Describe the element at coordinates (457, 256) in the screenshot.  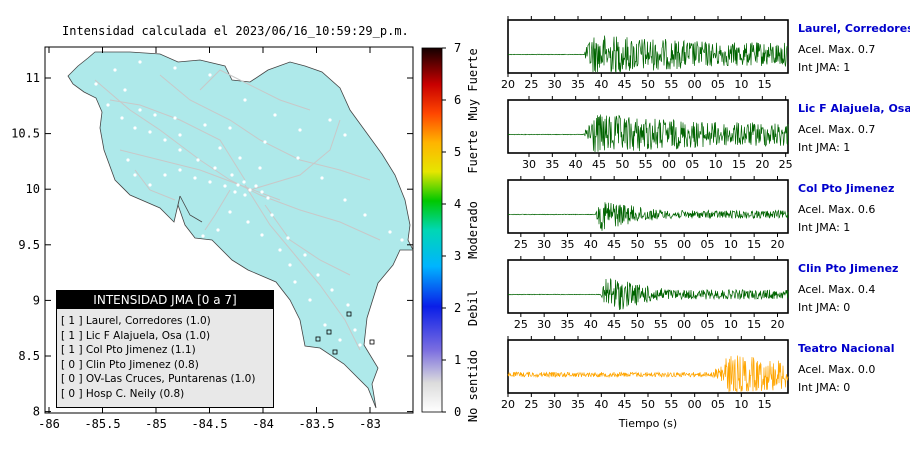
I see `colorbar-tick-label: 3` at that location.